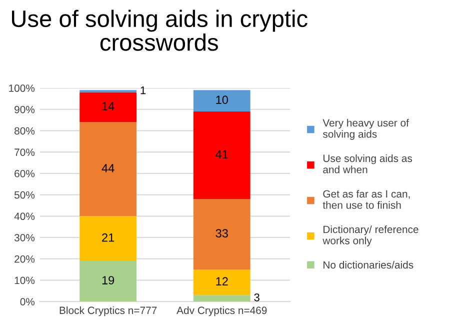  What do you see at coordinates (24, 280) in the screenshot?
I see `y-tick-label: 10%` at bounding box center [24, 280].